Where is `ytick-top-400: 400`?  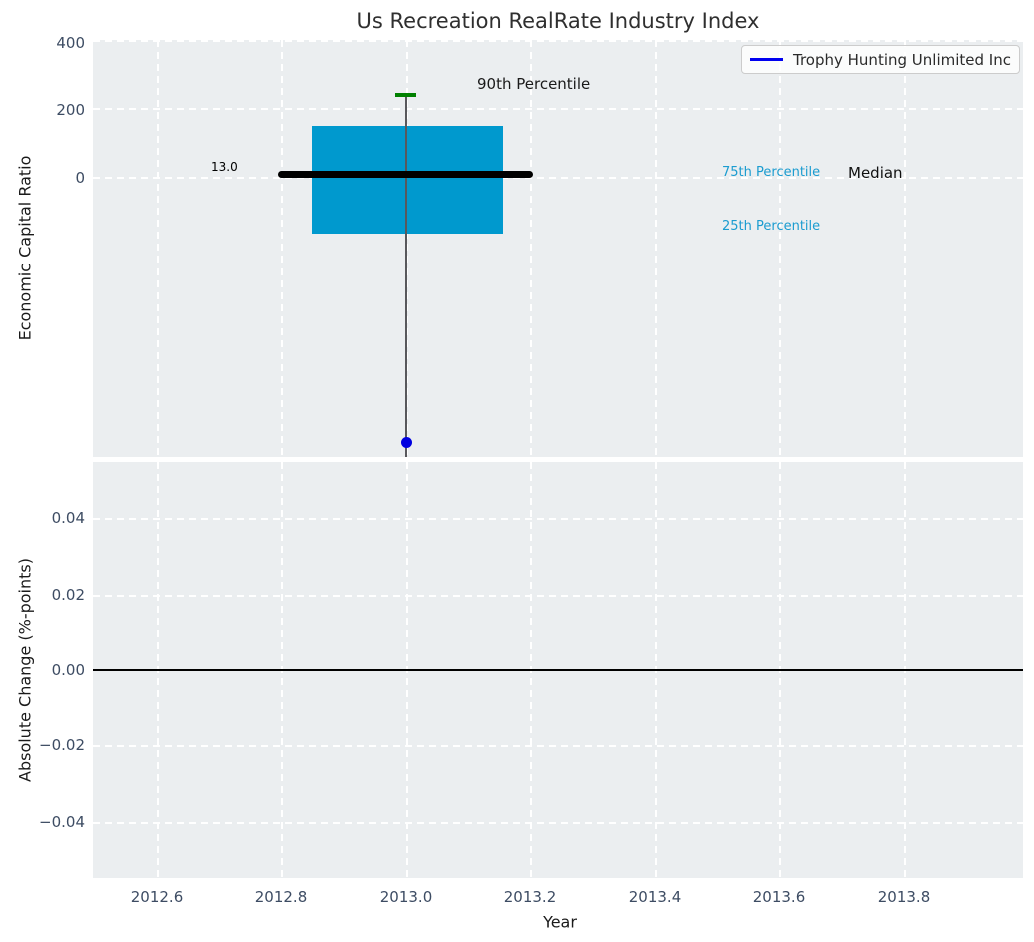 ytick-top-400: 400 is located at coordinates (70, 43).